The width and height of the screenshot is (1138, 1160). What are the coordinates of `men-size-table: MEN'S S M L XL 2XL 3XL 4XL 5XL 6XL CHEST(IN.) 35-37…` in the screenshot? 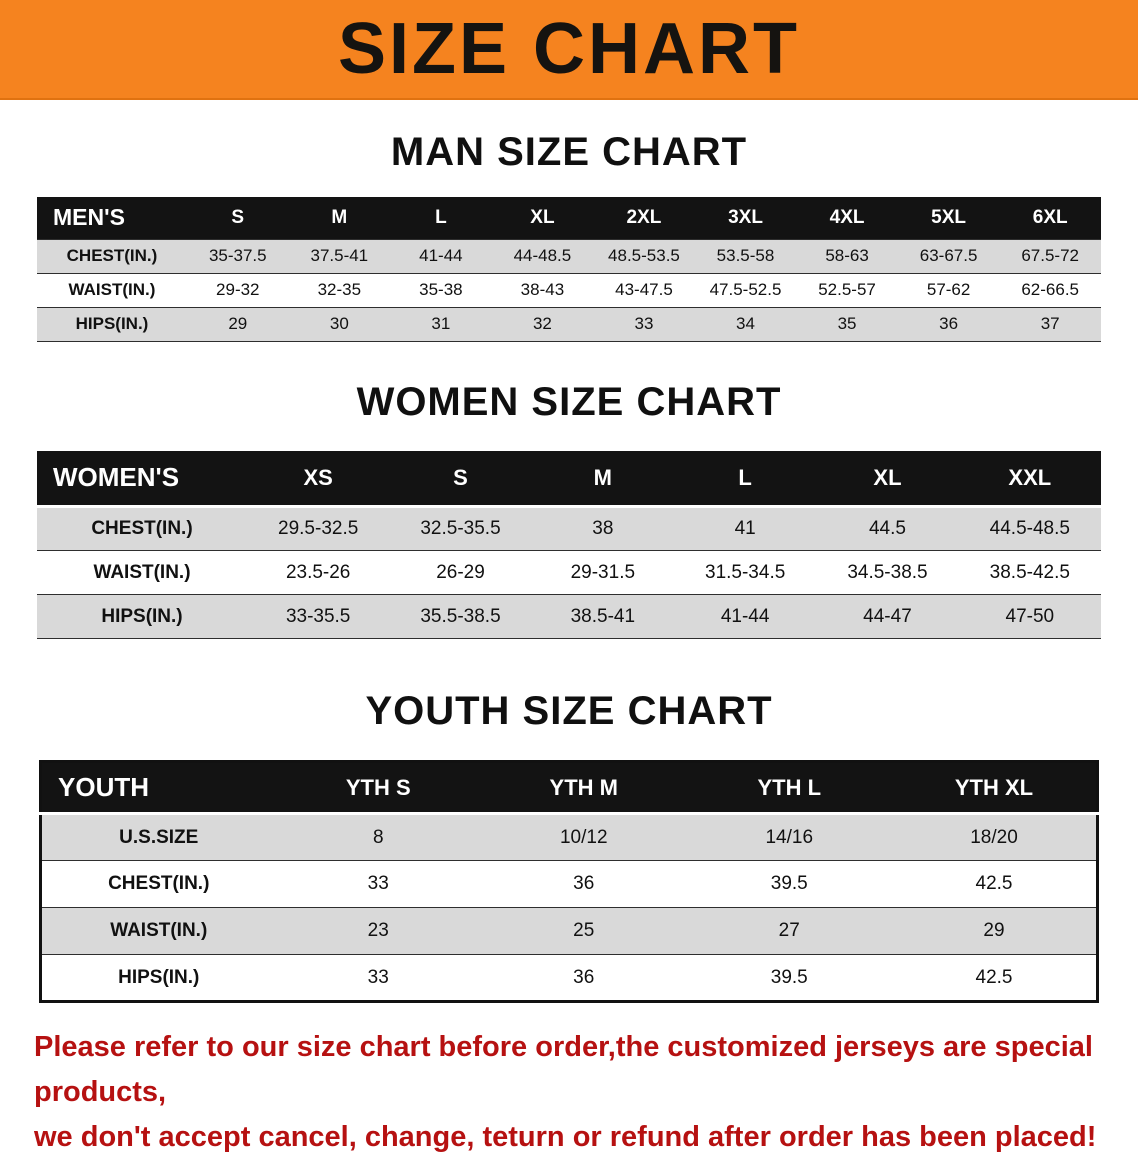 It's located at (569, 269).